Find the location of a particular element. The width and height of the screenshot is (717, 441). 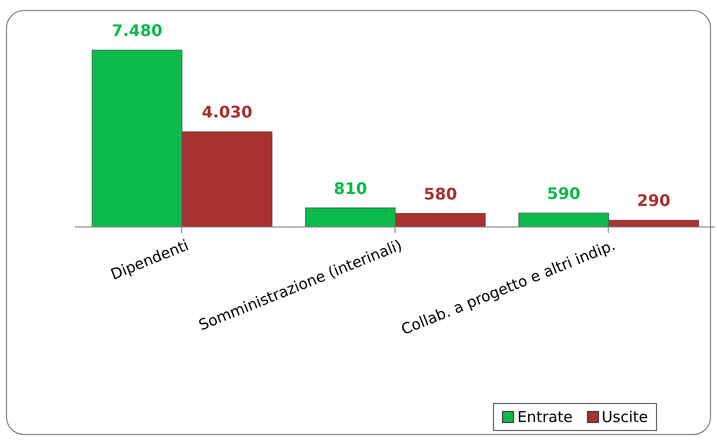

data-label: 7.480 is located at coordinates (137, 30).